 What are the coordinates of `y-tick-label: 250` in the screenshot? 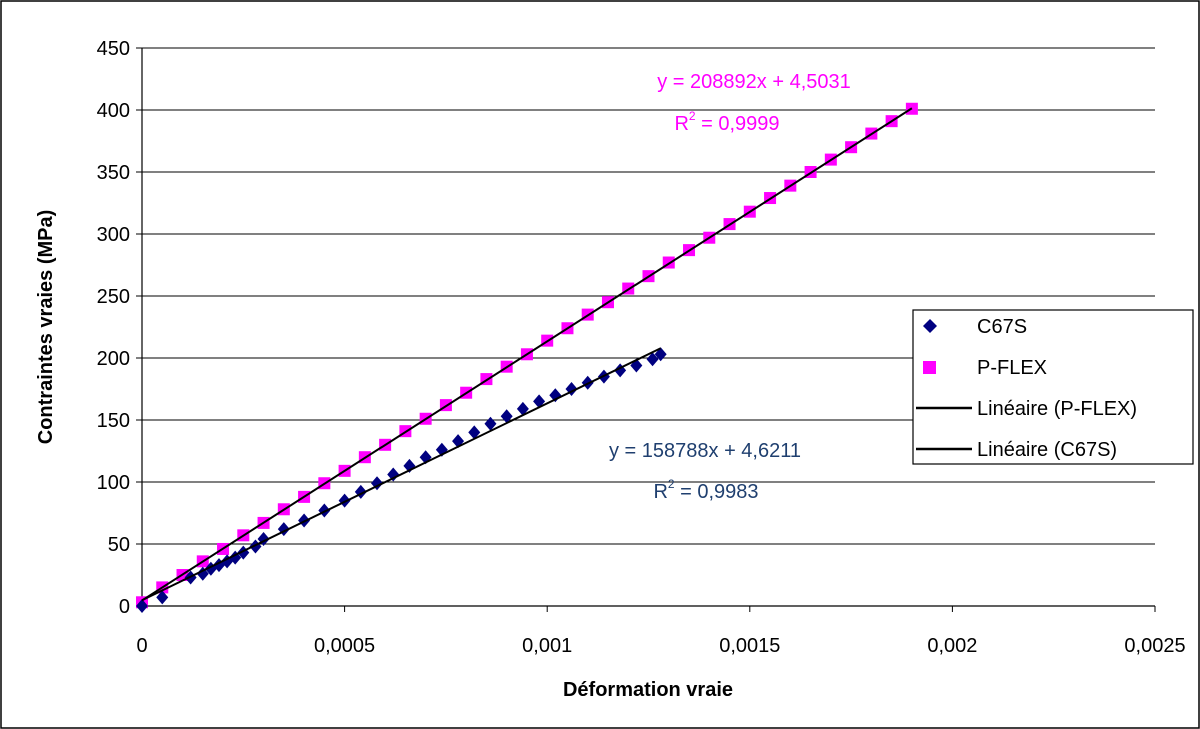 It's located at (113, 297).